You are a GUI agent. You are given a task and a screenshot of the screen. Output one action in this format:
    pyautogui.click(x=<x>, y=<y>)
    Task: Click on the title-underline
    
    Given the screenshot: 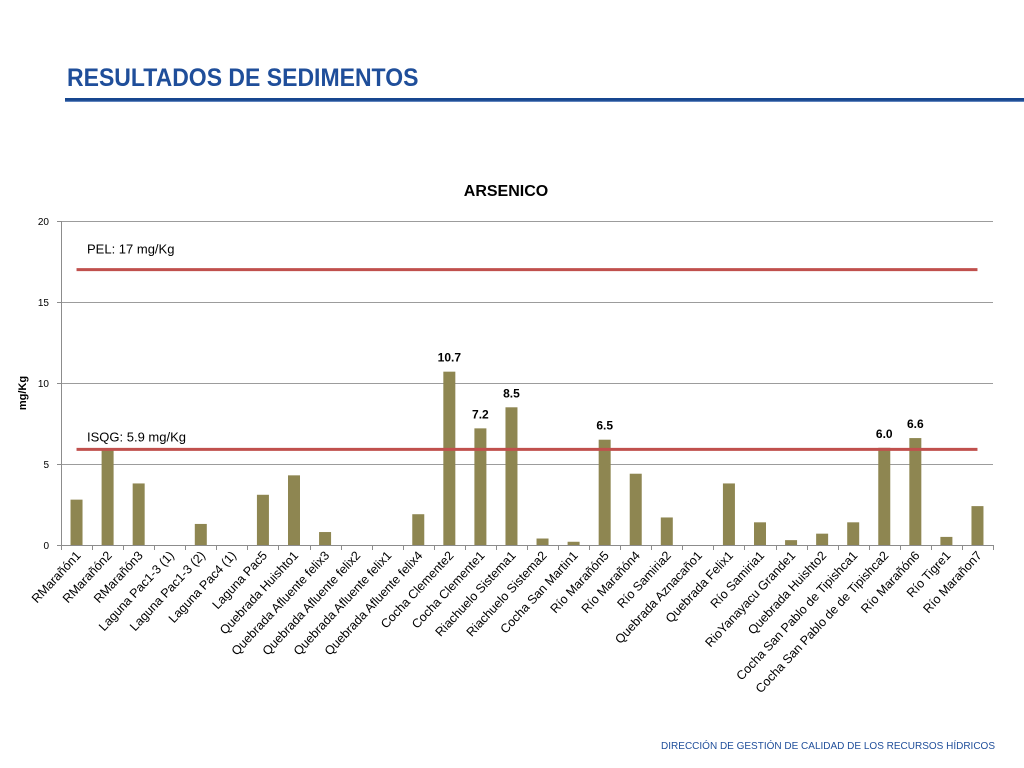 What is the action you would take?
    pyautogui.click(x=544, y=100)
    